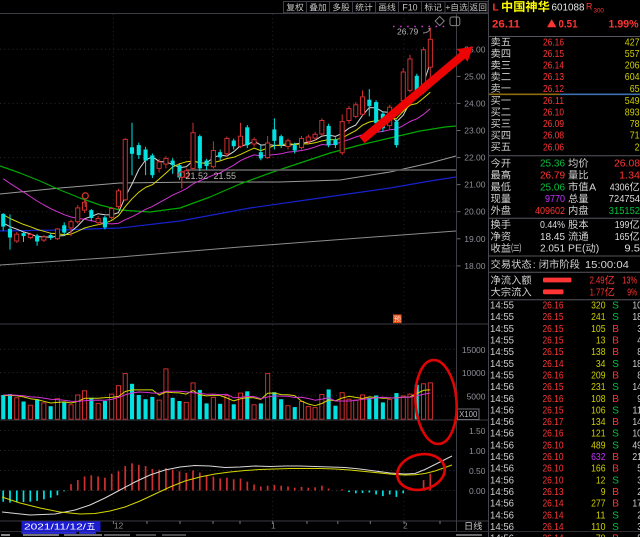  I want to click on svg-text: 26.12, so click(553, 89).